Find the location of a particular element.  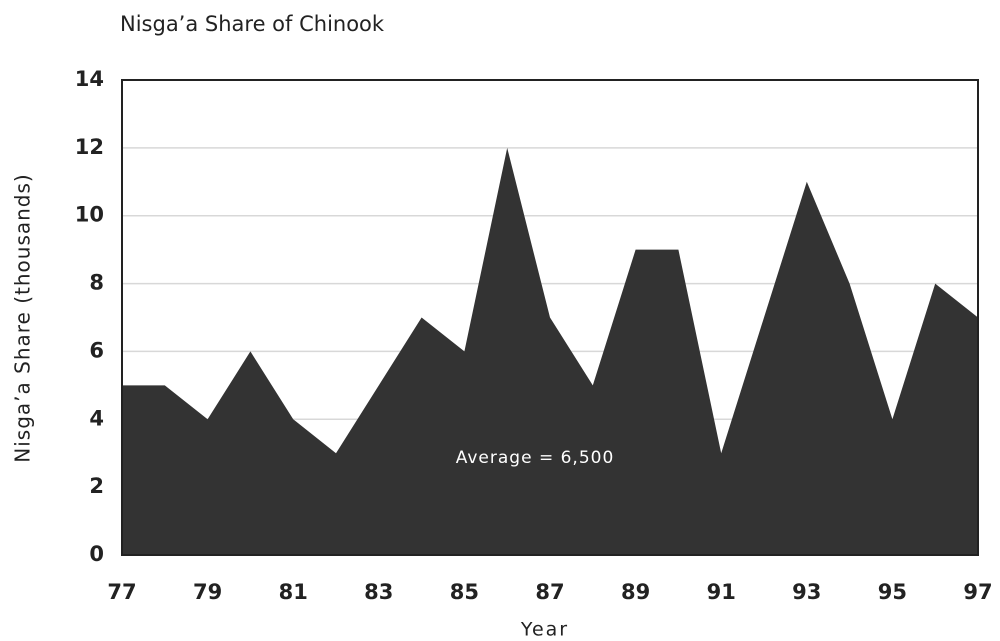

y-tick-label: 0 is located at coordinates (96, 554).